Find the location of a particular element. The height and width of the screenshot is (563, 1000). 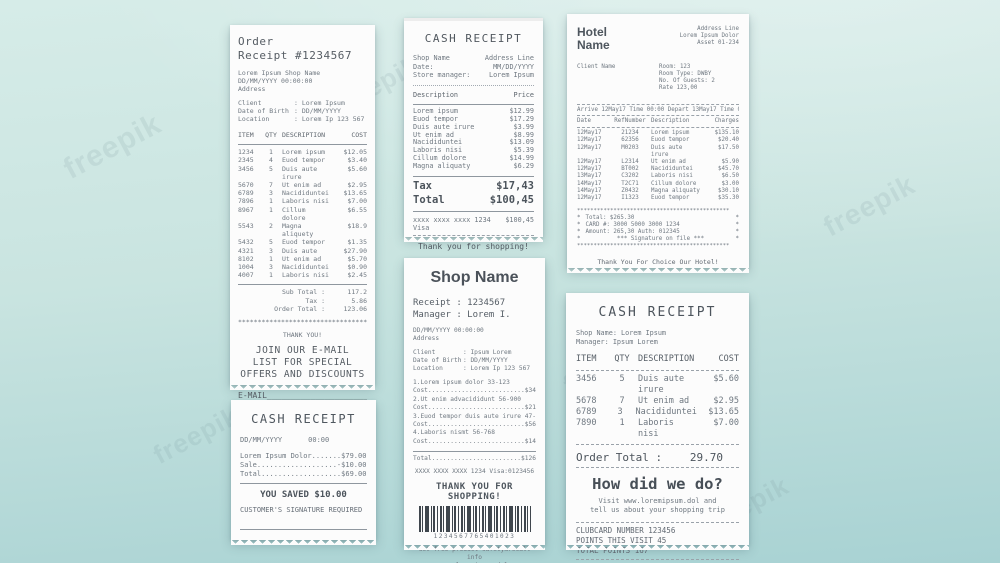

total-line: Total........................$126.90 is located at coordinates (474, 459).